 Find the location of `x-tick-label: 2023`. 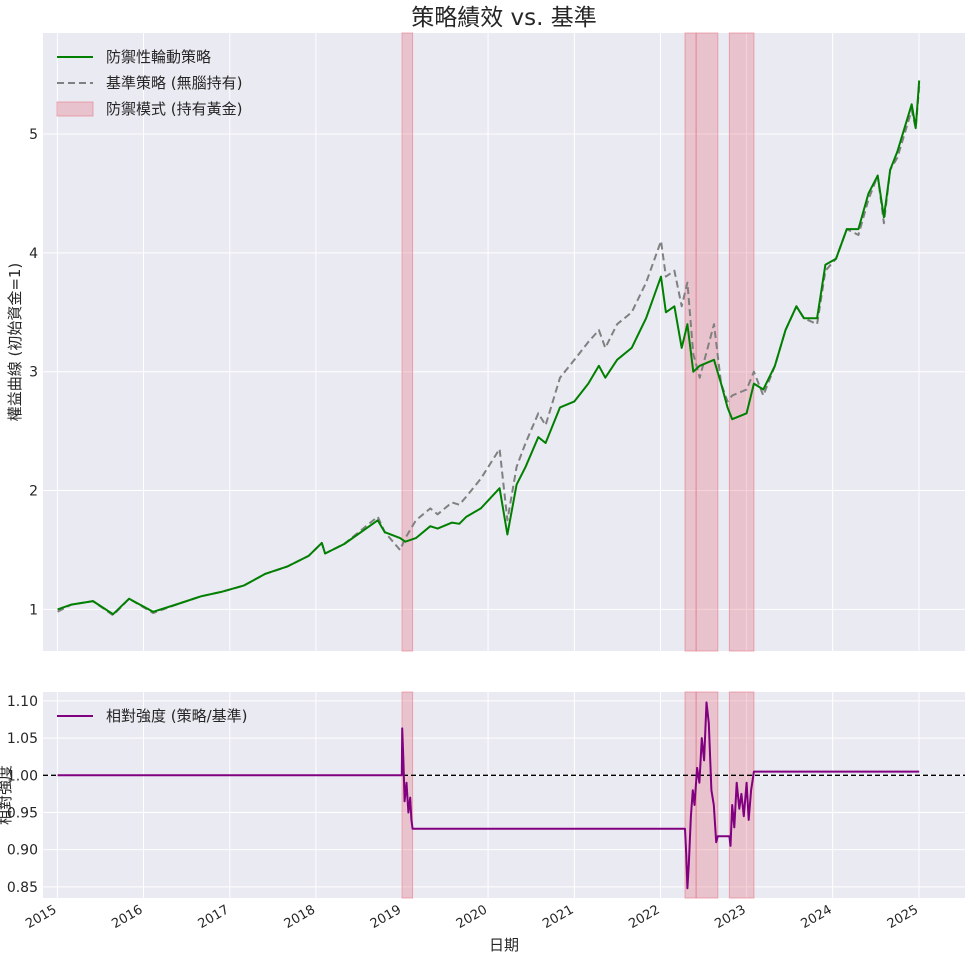

x-tick-label: 2023 is located at coordinates (730, 917).